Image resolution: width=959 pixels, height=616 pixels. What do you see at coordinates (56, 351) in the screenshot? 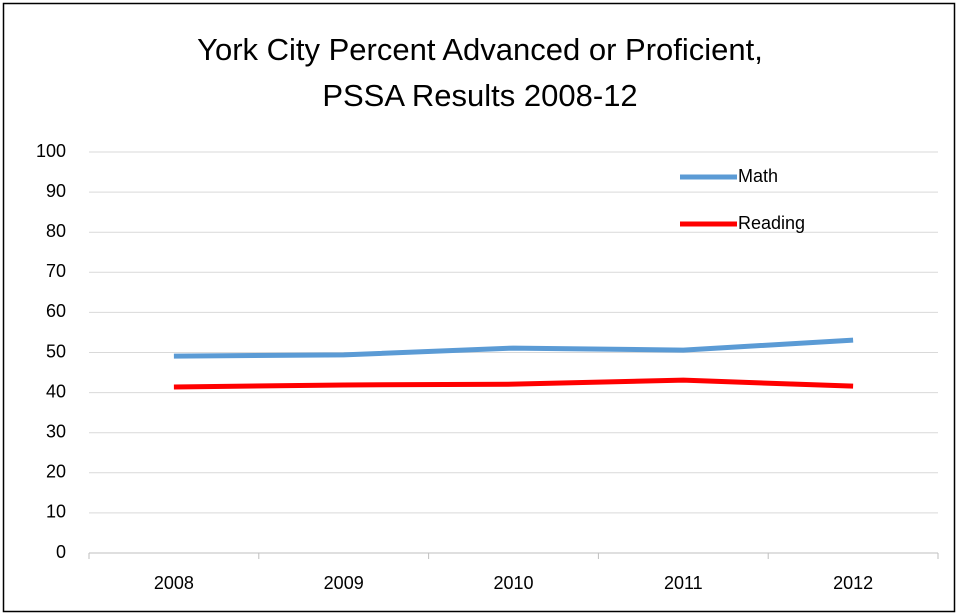
I see `y-tick-label: 50` at bounding box center [56, 351].